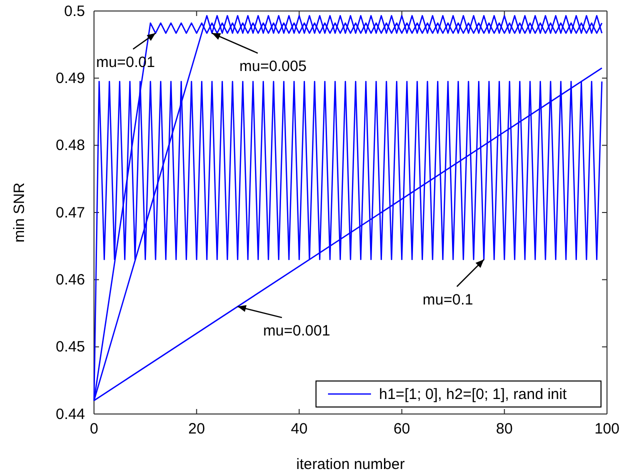 This screenshot has height=473, width=644. What do you see at coordinates (350, 464) in the screenshot?
I see `x-axis-title: iteration number` at bounding box center [350, 464].